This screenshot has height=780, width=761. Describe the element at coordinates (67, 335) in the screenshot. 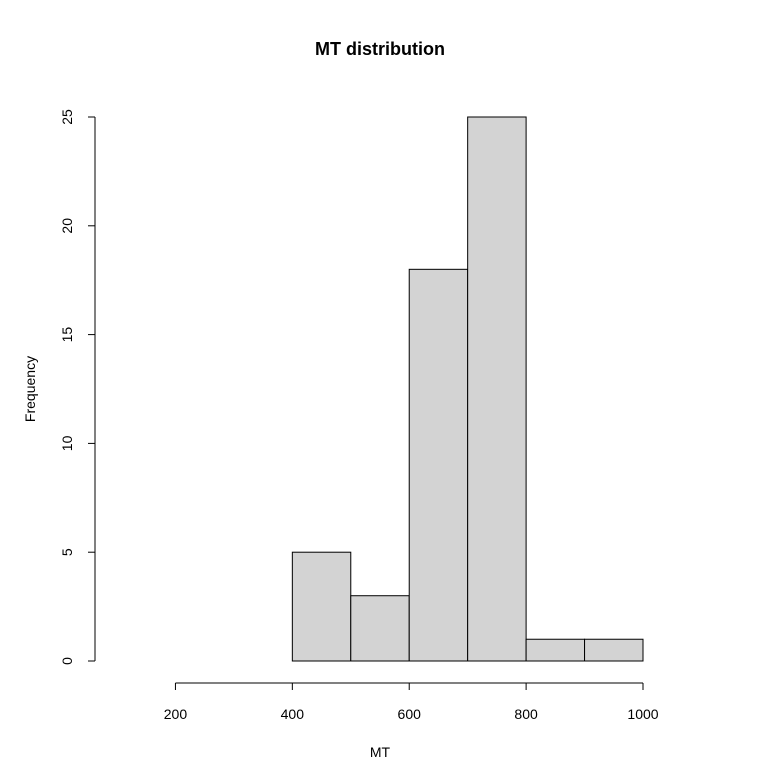

I see `y-tick-label: 15` at that location.